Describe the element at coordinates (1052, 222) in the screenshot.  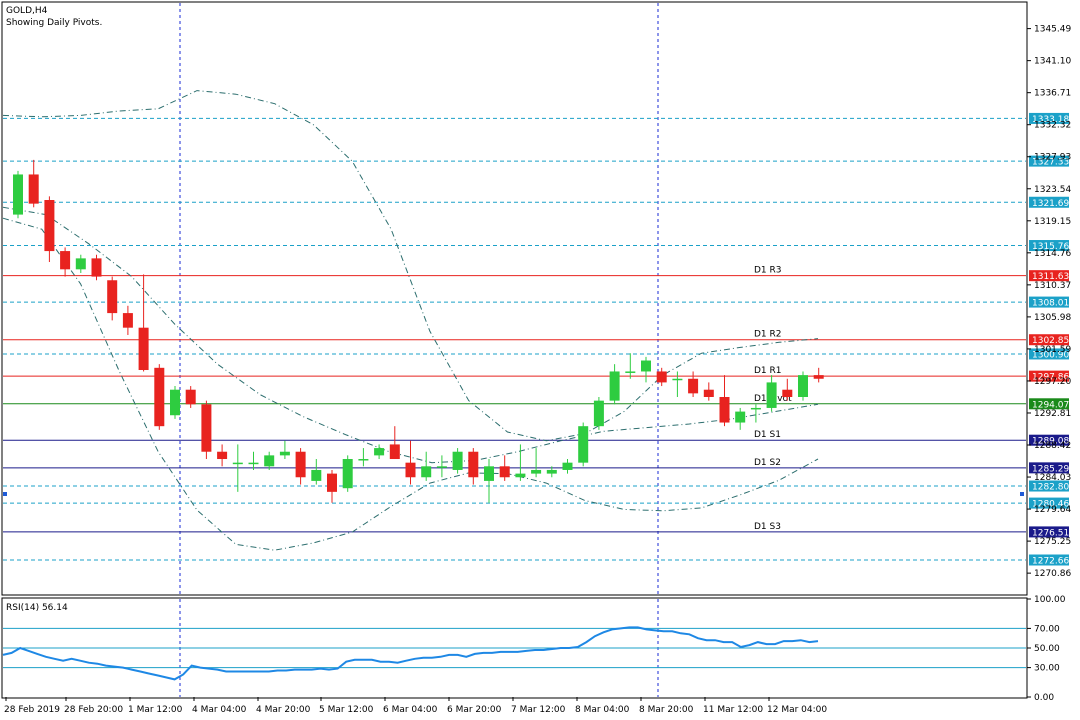
I see `price-axis-label: 1319.15` at that location.